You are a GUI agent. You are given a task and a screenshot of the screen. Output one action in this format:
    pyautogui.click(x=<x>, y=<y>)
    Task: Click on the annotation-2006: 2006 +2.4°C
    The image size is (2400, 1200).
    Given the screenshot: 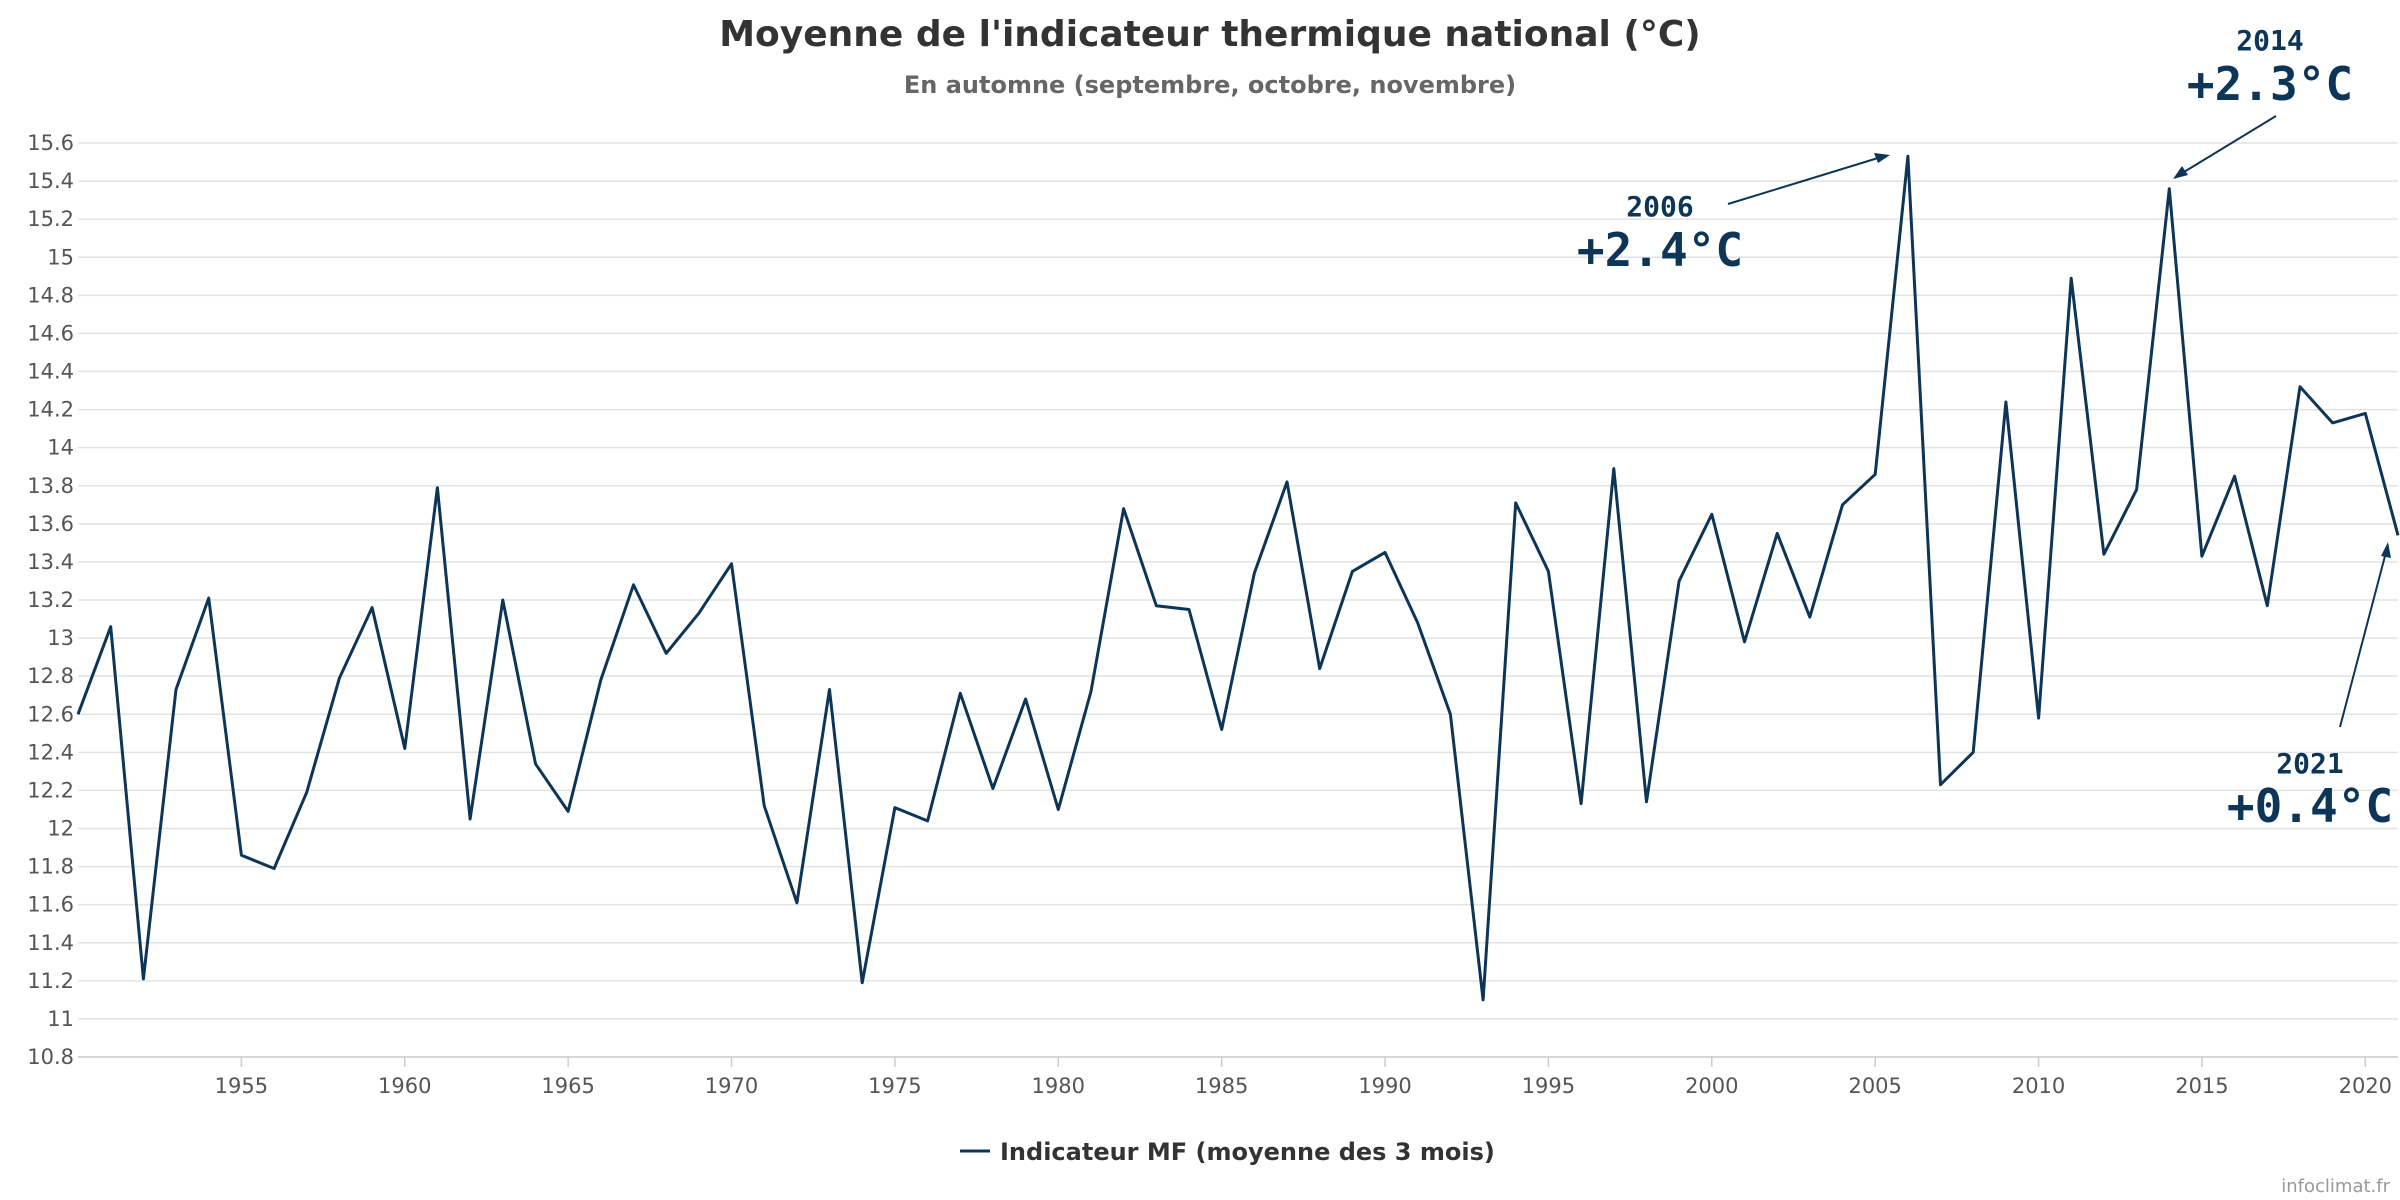 What is the action you would take?
    pyautogui.click(x=1733, y=215)
    